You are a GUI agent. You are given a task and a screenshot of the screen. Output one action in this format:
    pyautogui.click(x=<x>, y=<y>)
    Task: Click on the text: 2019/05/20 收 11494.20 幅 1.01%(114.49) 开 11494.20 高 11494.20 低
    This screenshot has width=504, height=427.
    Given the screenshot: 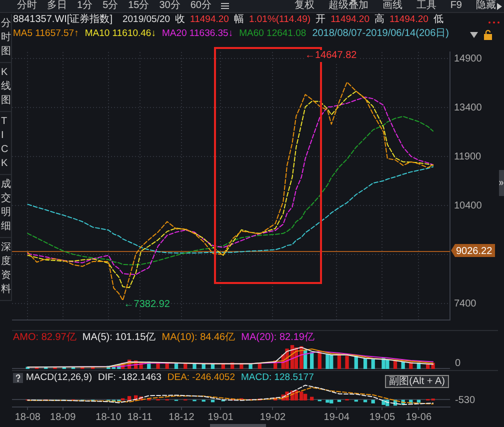 What is the action you would take?
    pyautogui.click(x=283, y=19)
    